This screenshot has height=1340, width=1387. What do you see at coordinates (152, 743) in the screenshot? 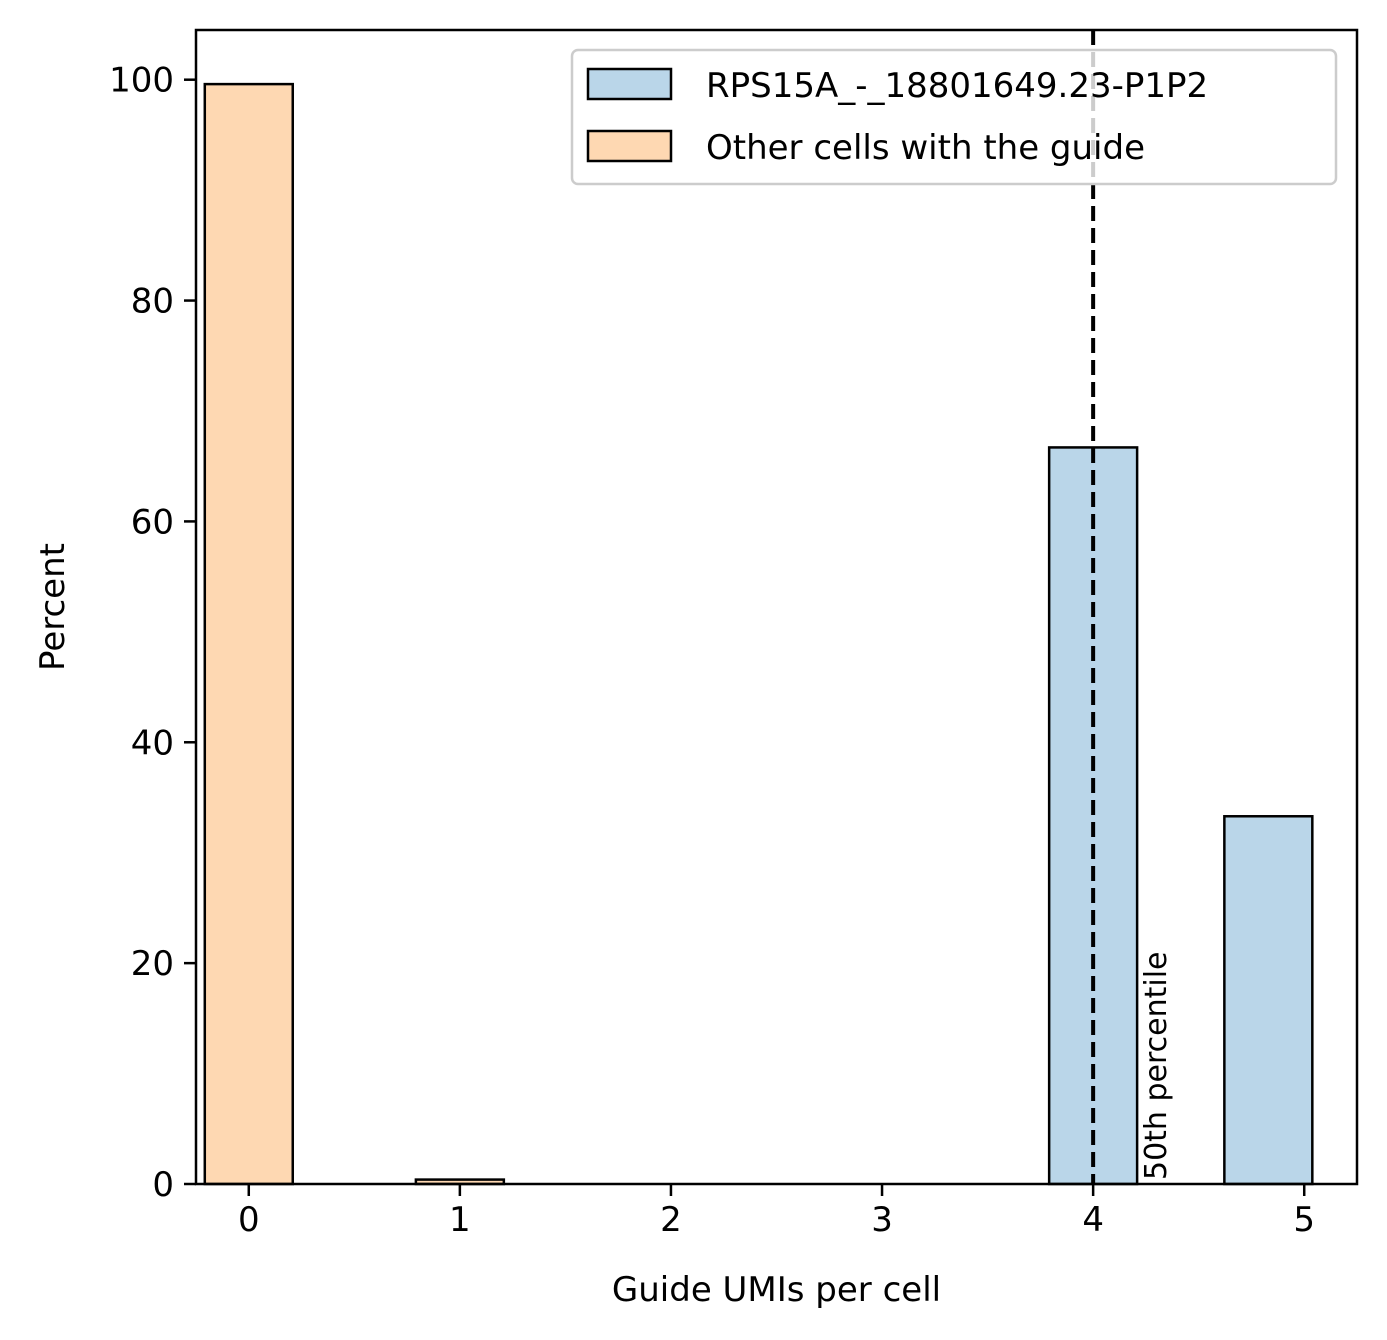
I see `y-tick-label: 40` at bounding box center [152, 743].